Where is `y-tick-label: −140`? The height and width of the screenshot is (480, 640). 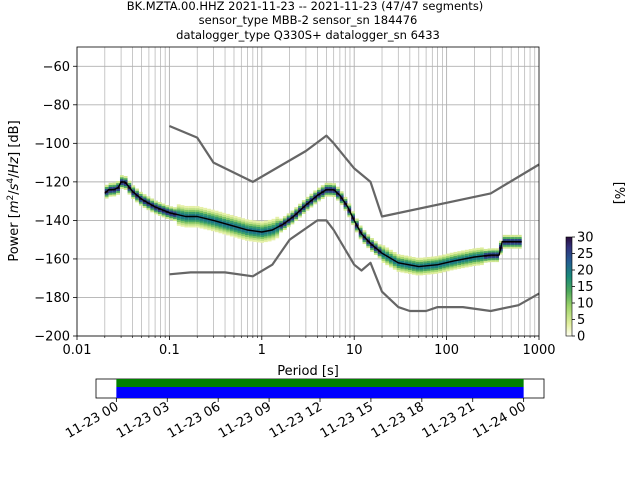 y-tick-label: −140 is located at coordinates (52, 221).